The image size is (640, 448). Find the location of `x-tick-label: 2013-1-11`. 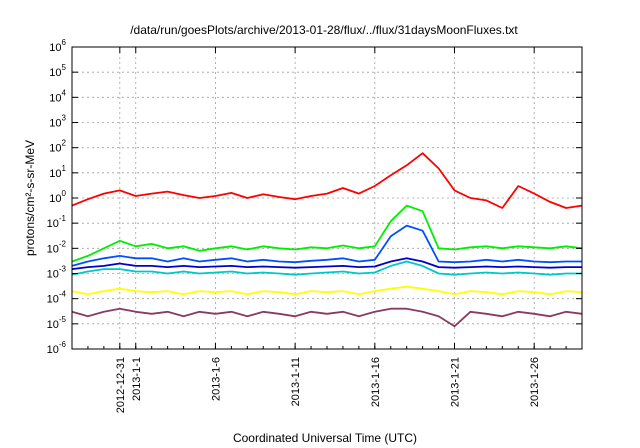

x-tick-label: 2013-1-11 is located at coordinates (296, 381).